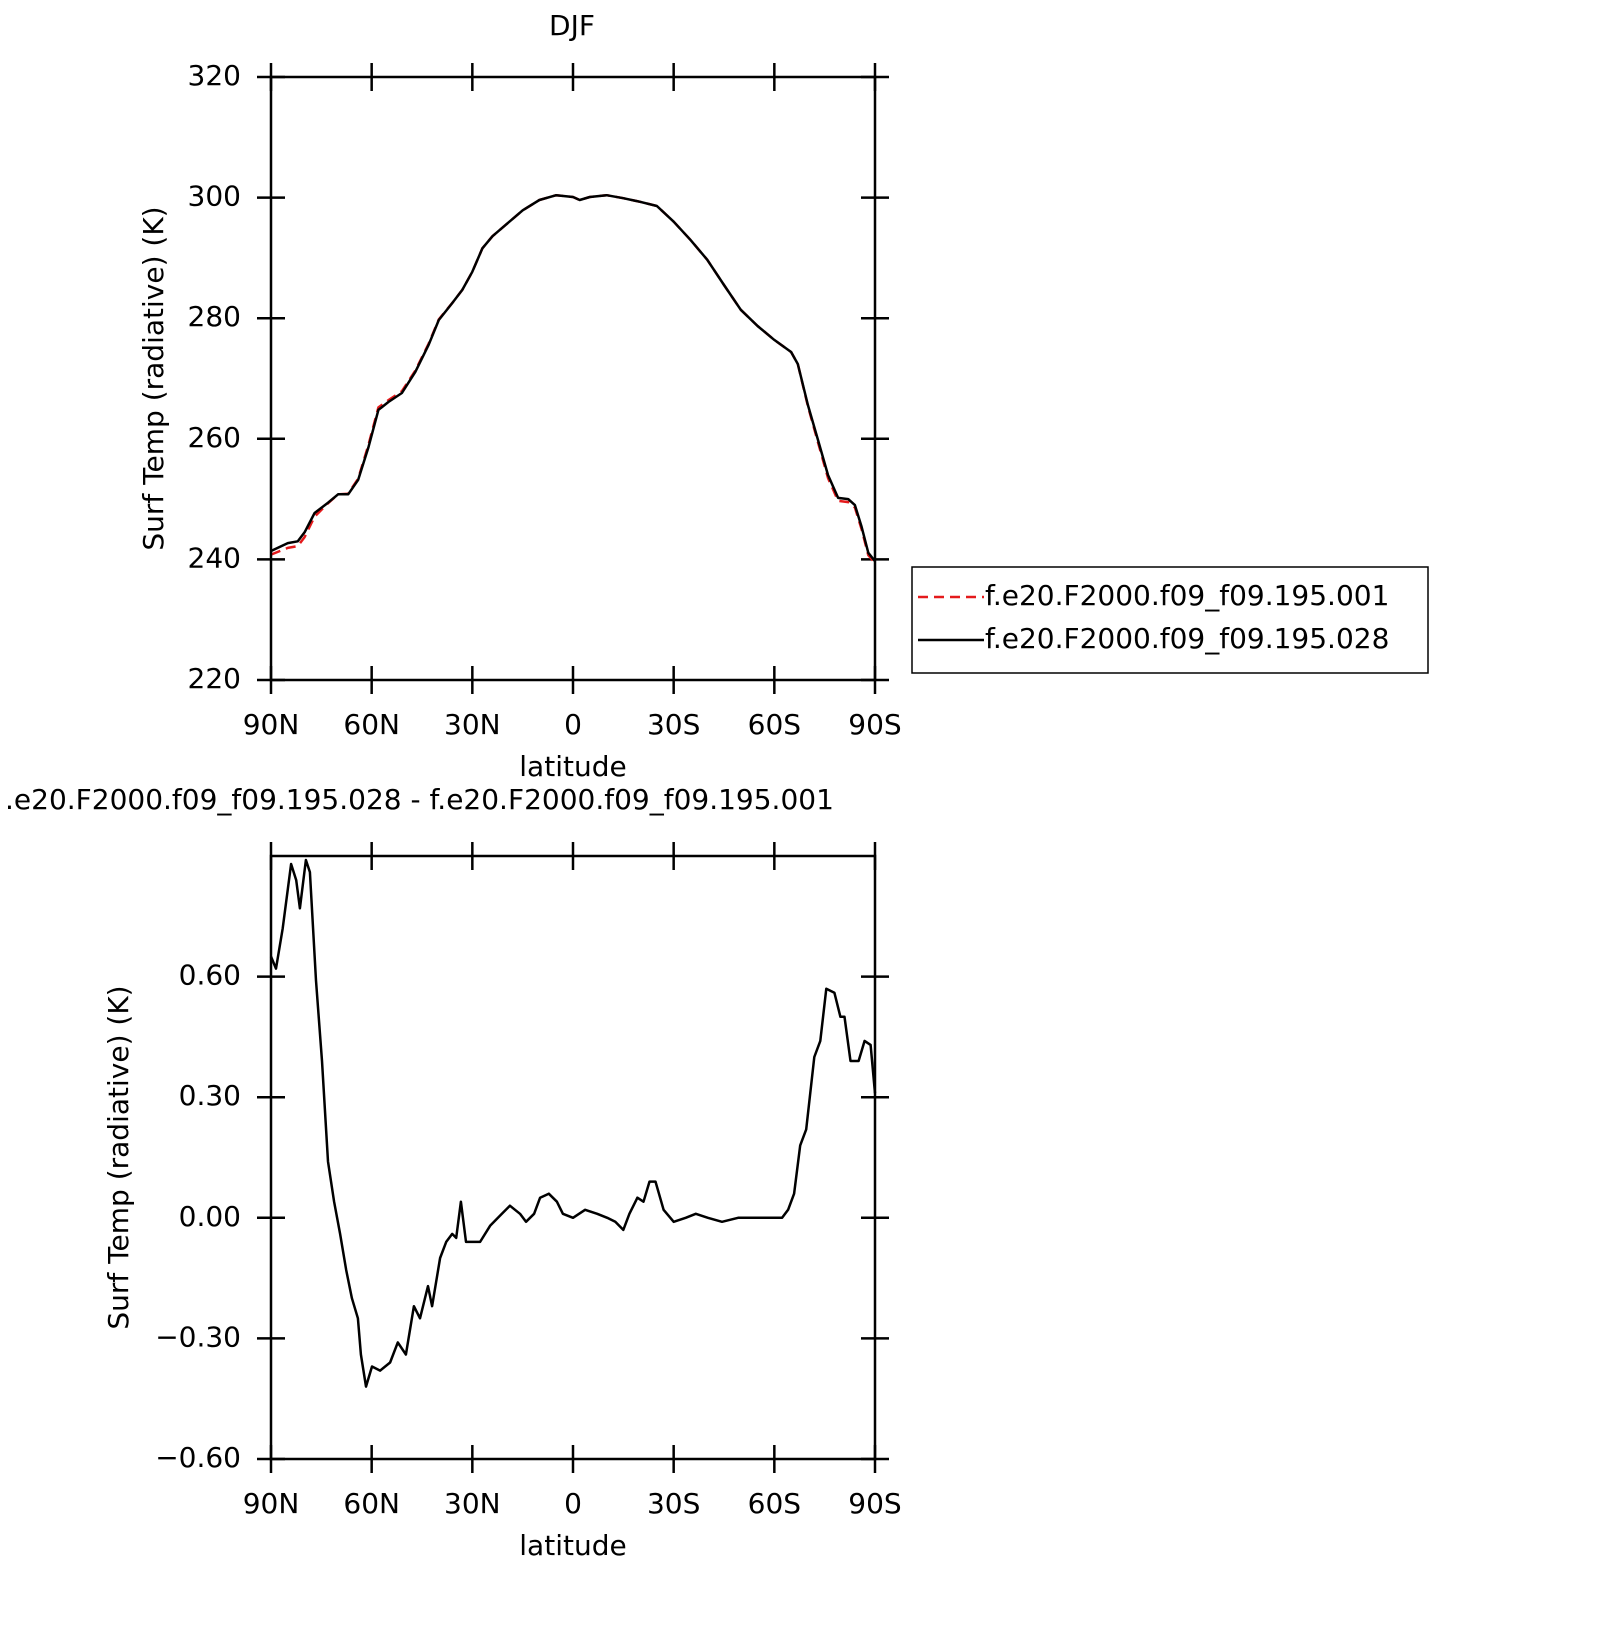 This screenshot has height=1635, width=1597. I want to click on y-tick-label: 220, so click(214, 678).